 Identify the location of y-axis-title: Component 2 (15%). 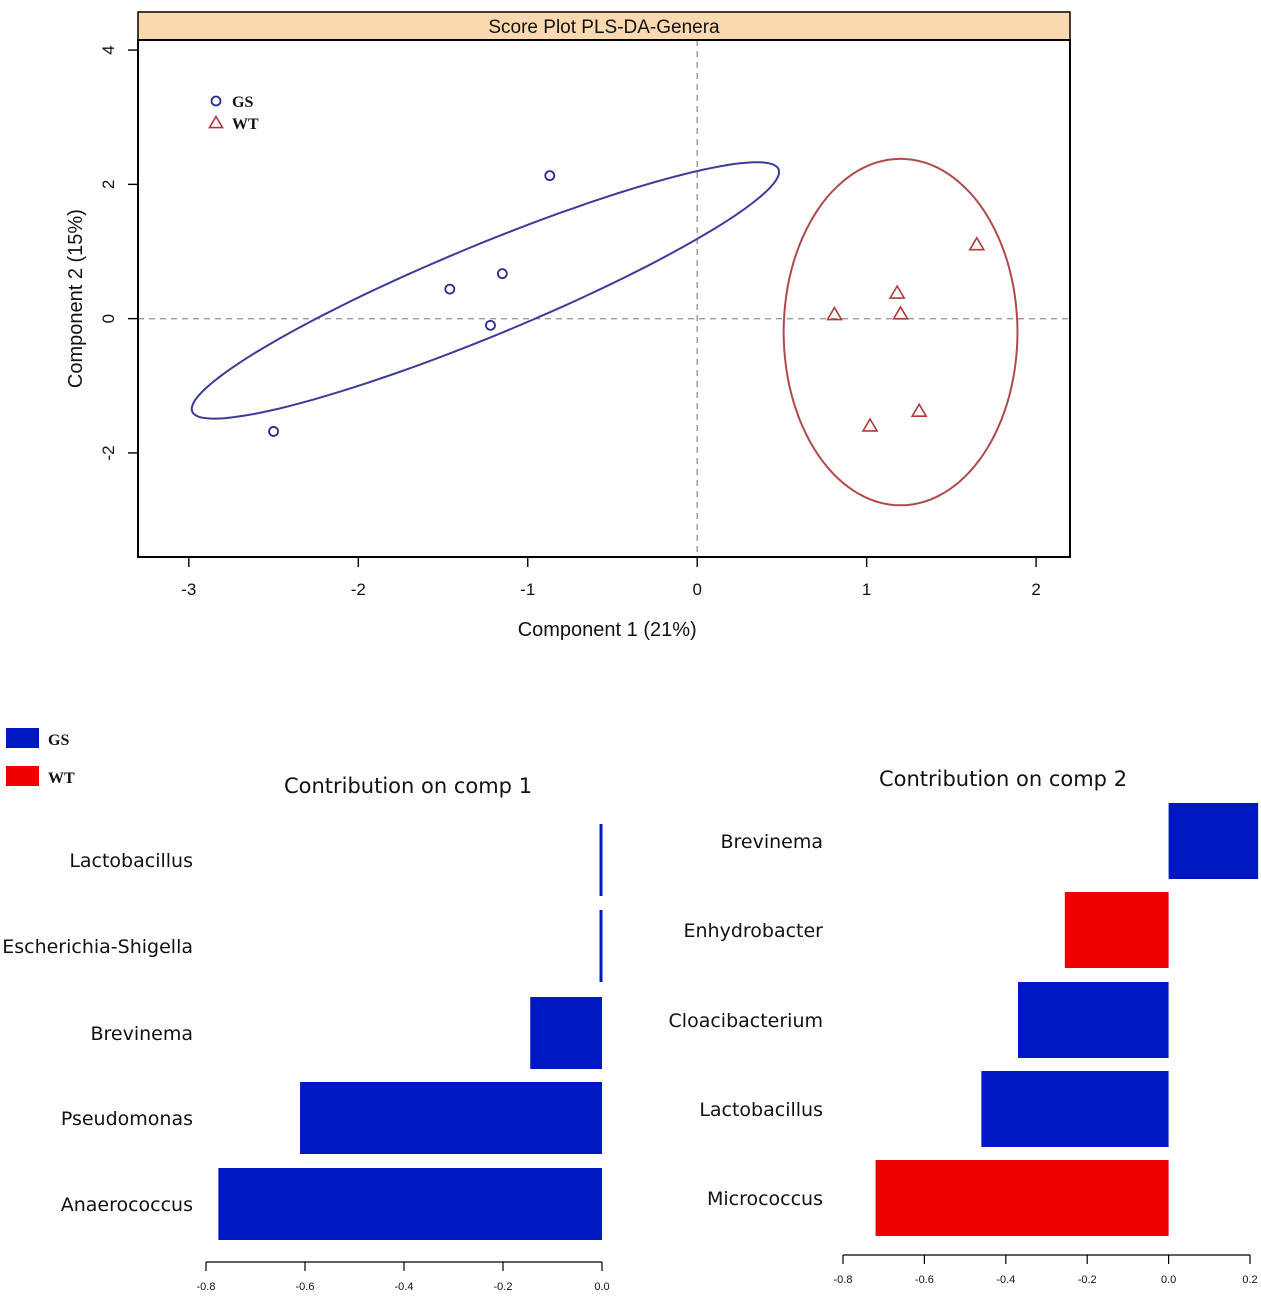
(76, 298).